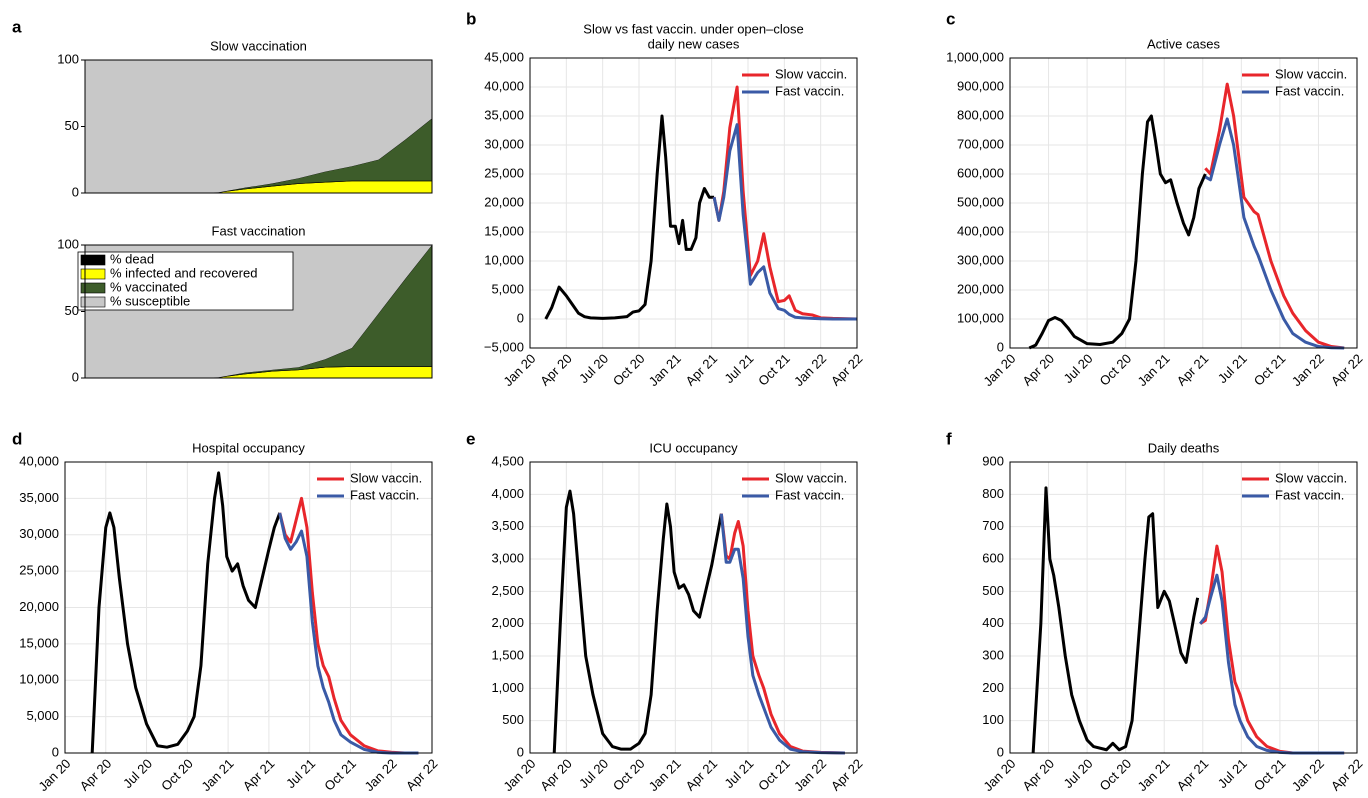  What do you see at coordinates (980, 114) in the screenshot?
I see `y-tick-label: 800,000` at bounding box center [980, 114].